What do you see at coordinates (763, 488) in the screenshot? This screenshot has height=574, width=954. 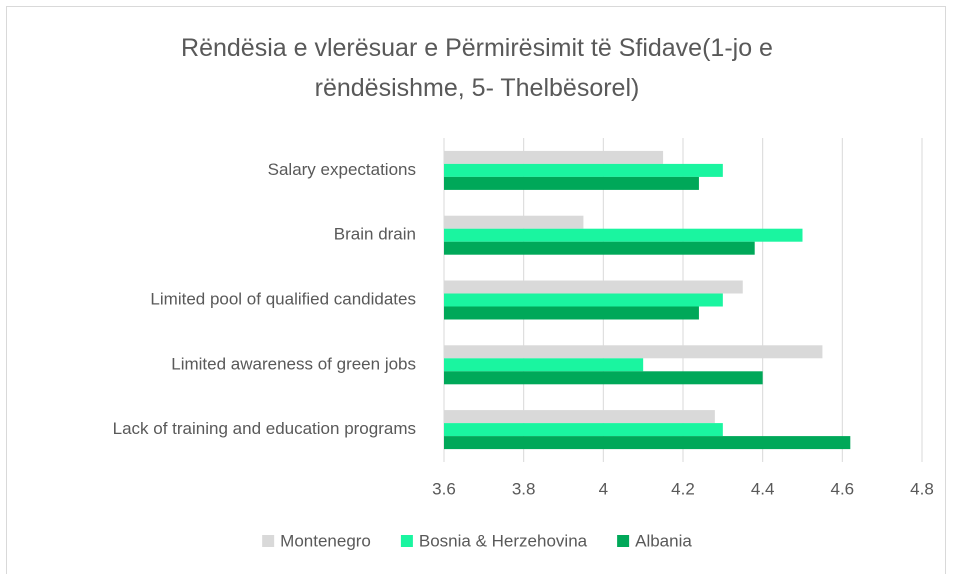 I see `x-tick-label: 4.4` at bounding box center [763, 488].